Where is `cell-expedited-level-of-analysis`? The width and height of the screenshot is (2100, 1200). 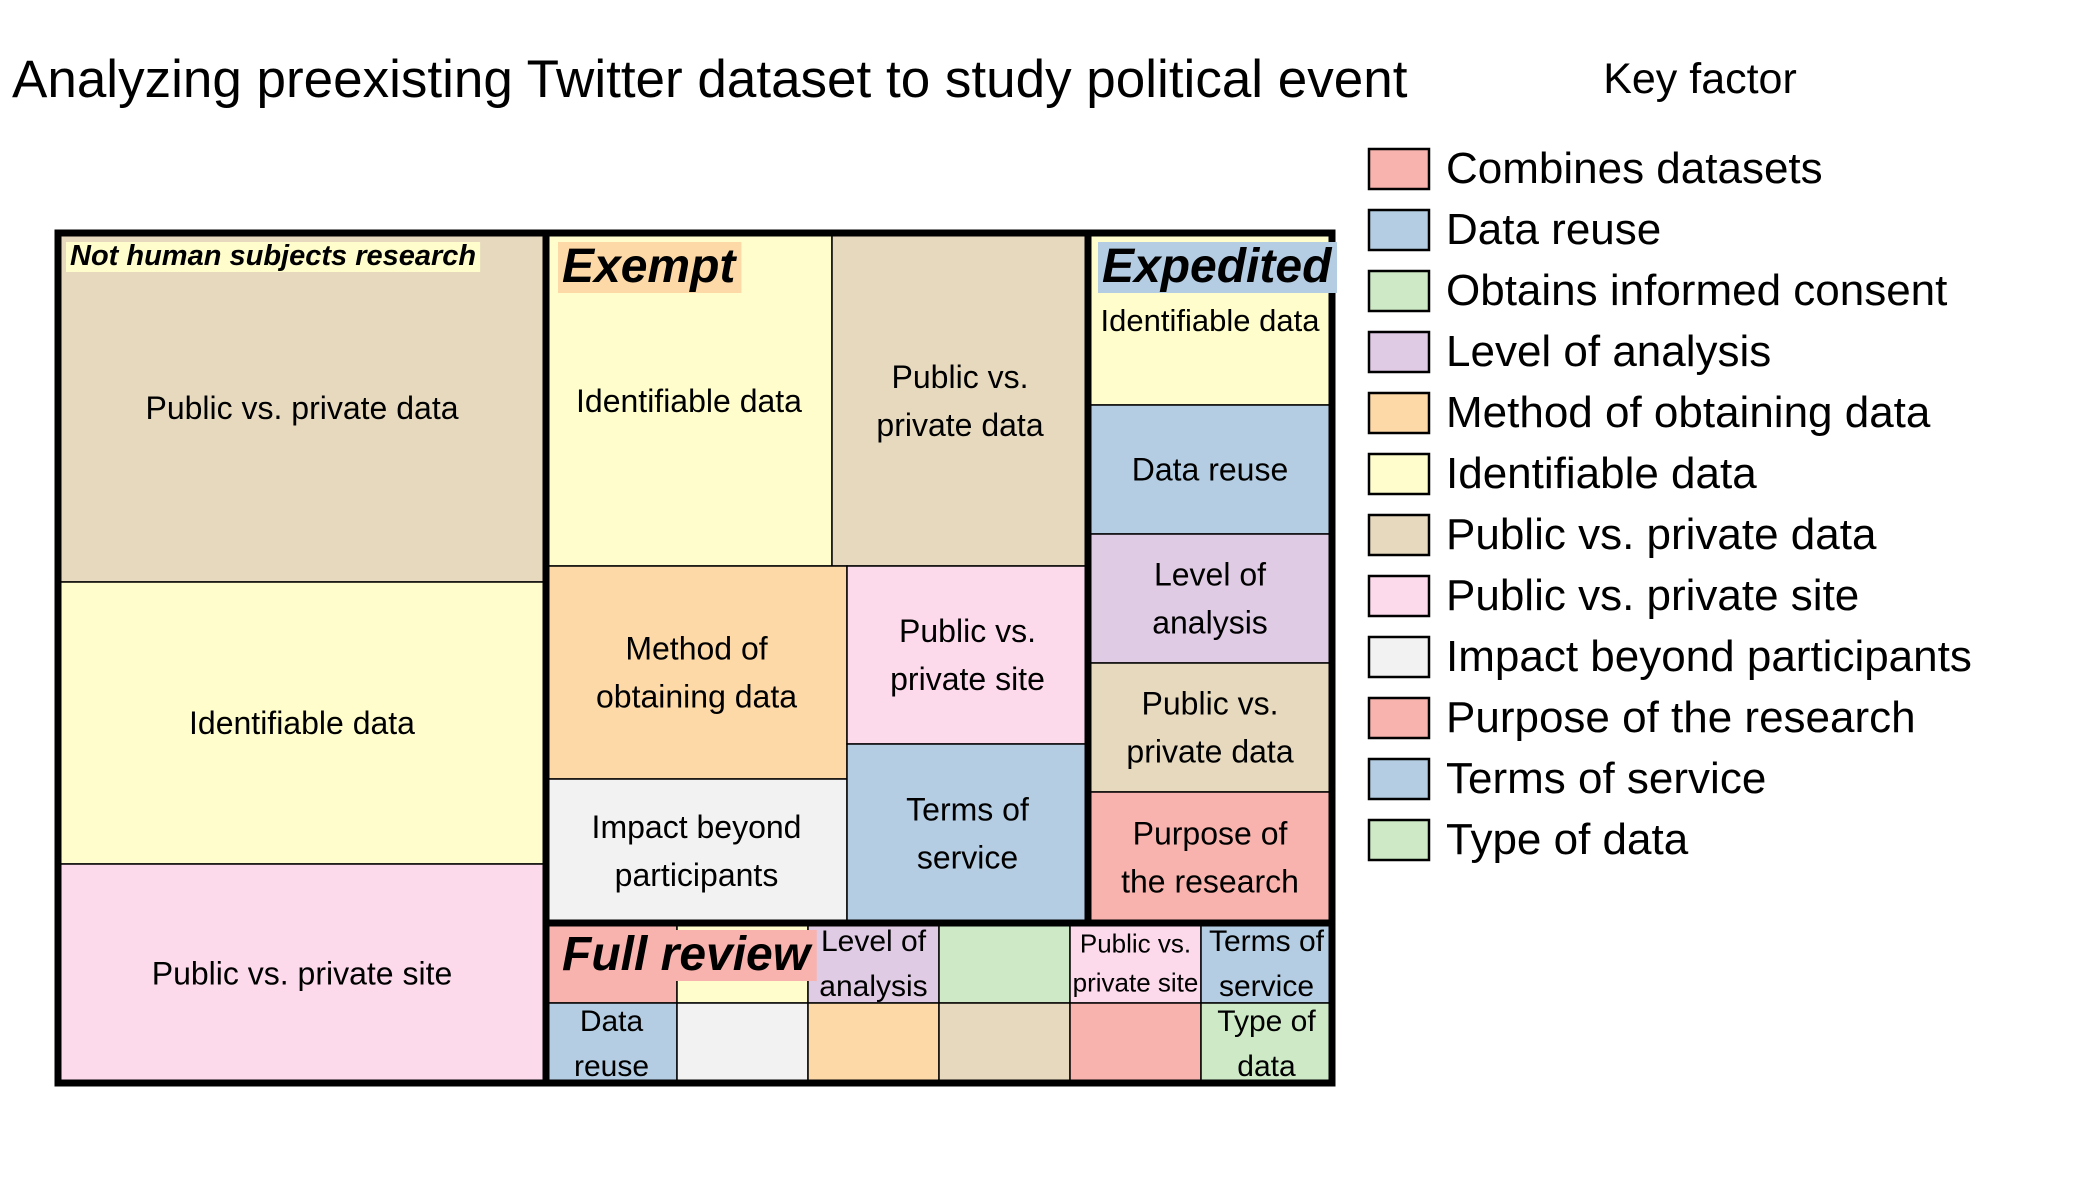
cell-expedited-level-of-analysis is located at coordinates (1210, 598).